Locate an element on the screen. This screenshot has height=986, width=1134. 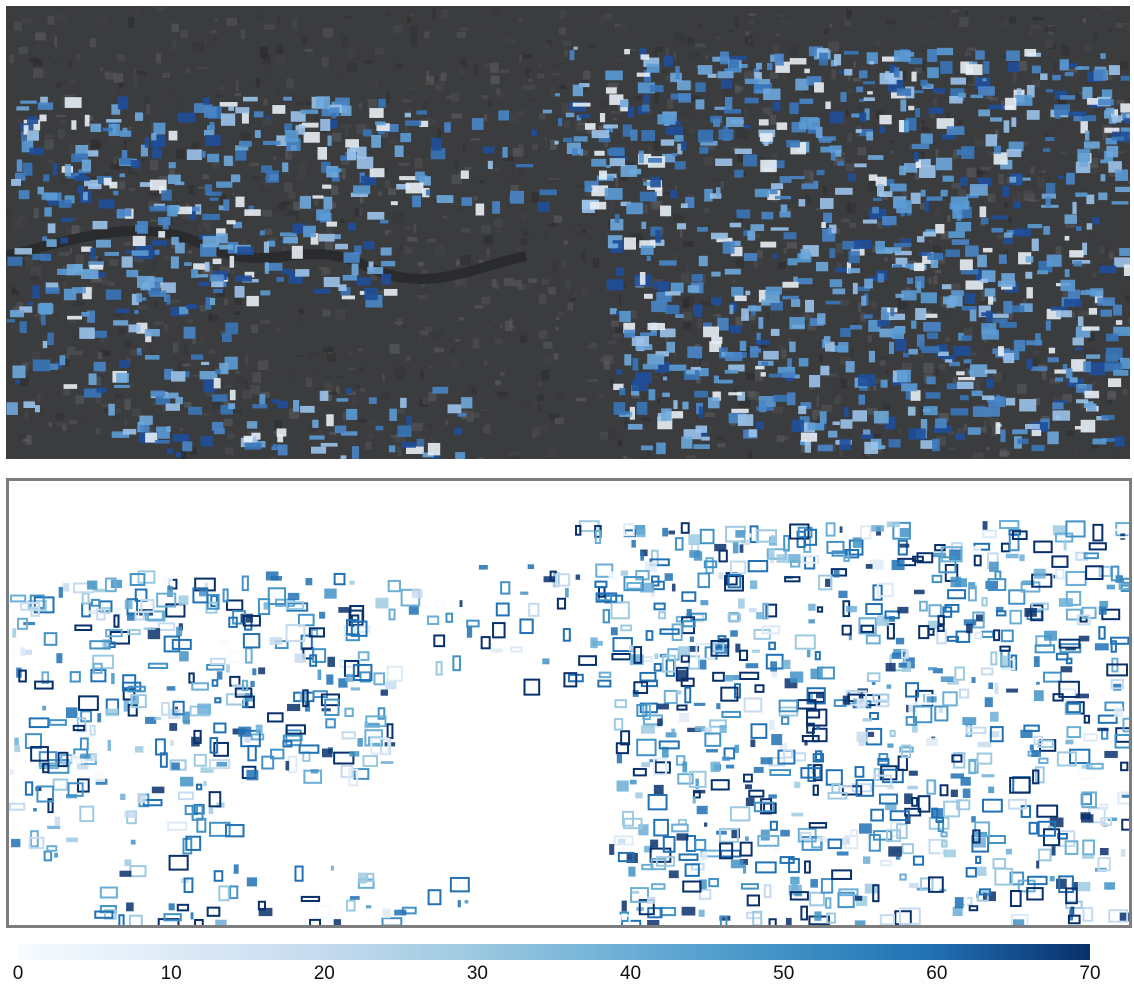
colorbar-tick-label: 50 is located at coordinates (784, 973).